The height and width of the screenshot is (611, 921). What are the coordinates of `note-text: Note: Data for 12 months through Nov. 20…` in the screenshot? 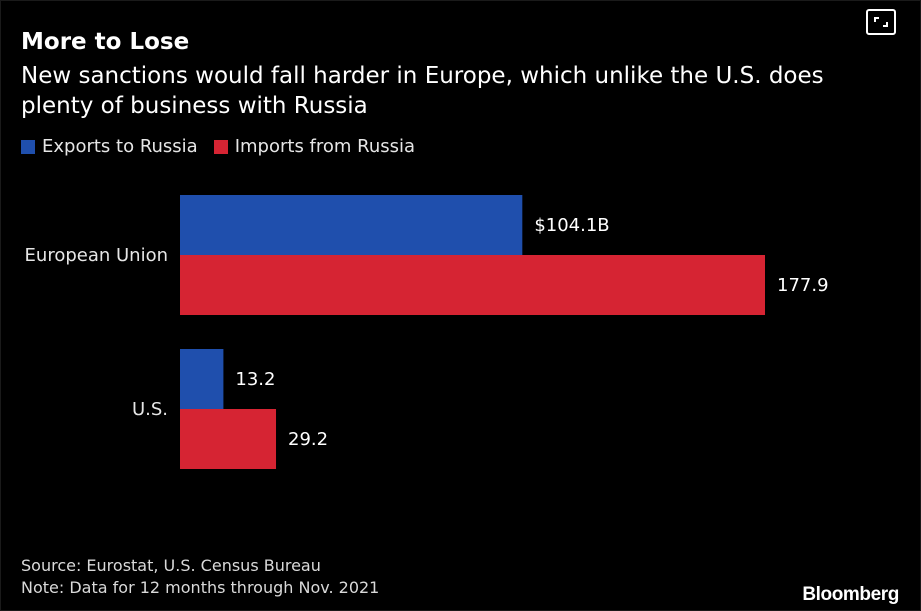 It's located at (200, 587).